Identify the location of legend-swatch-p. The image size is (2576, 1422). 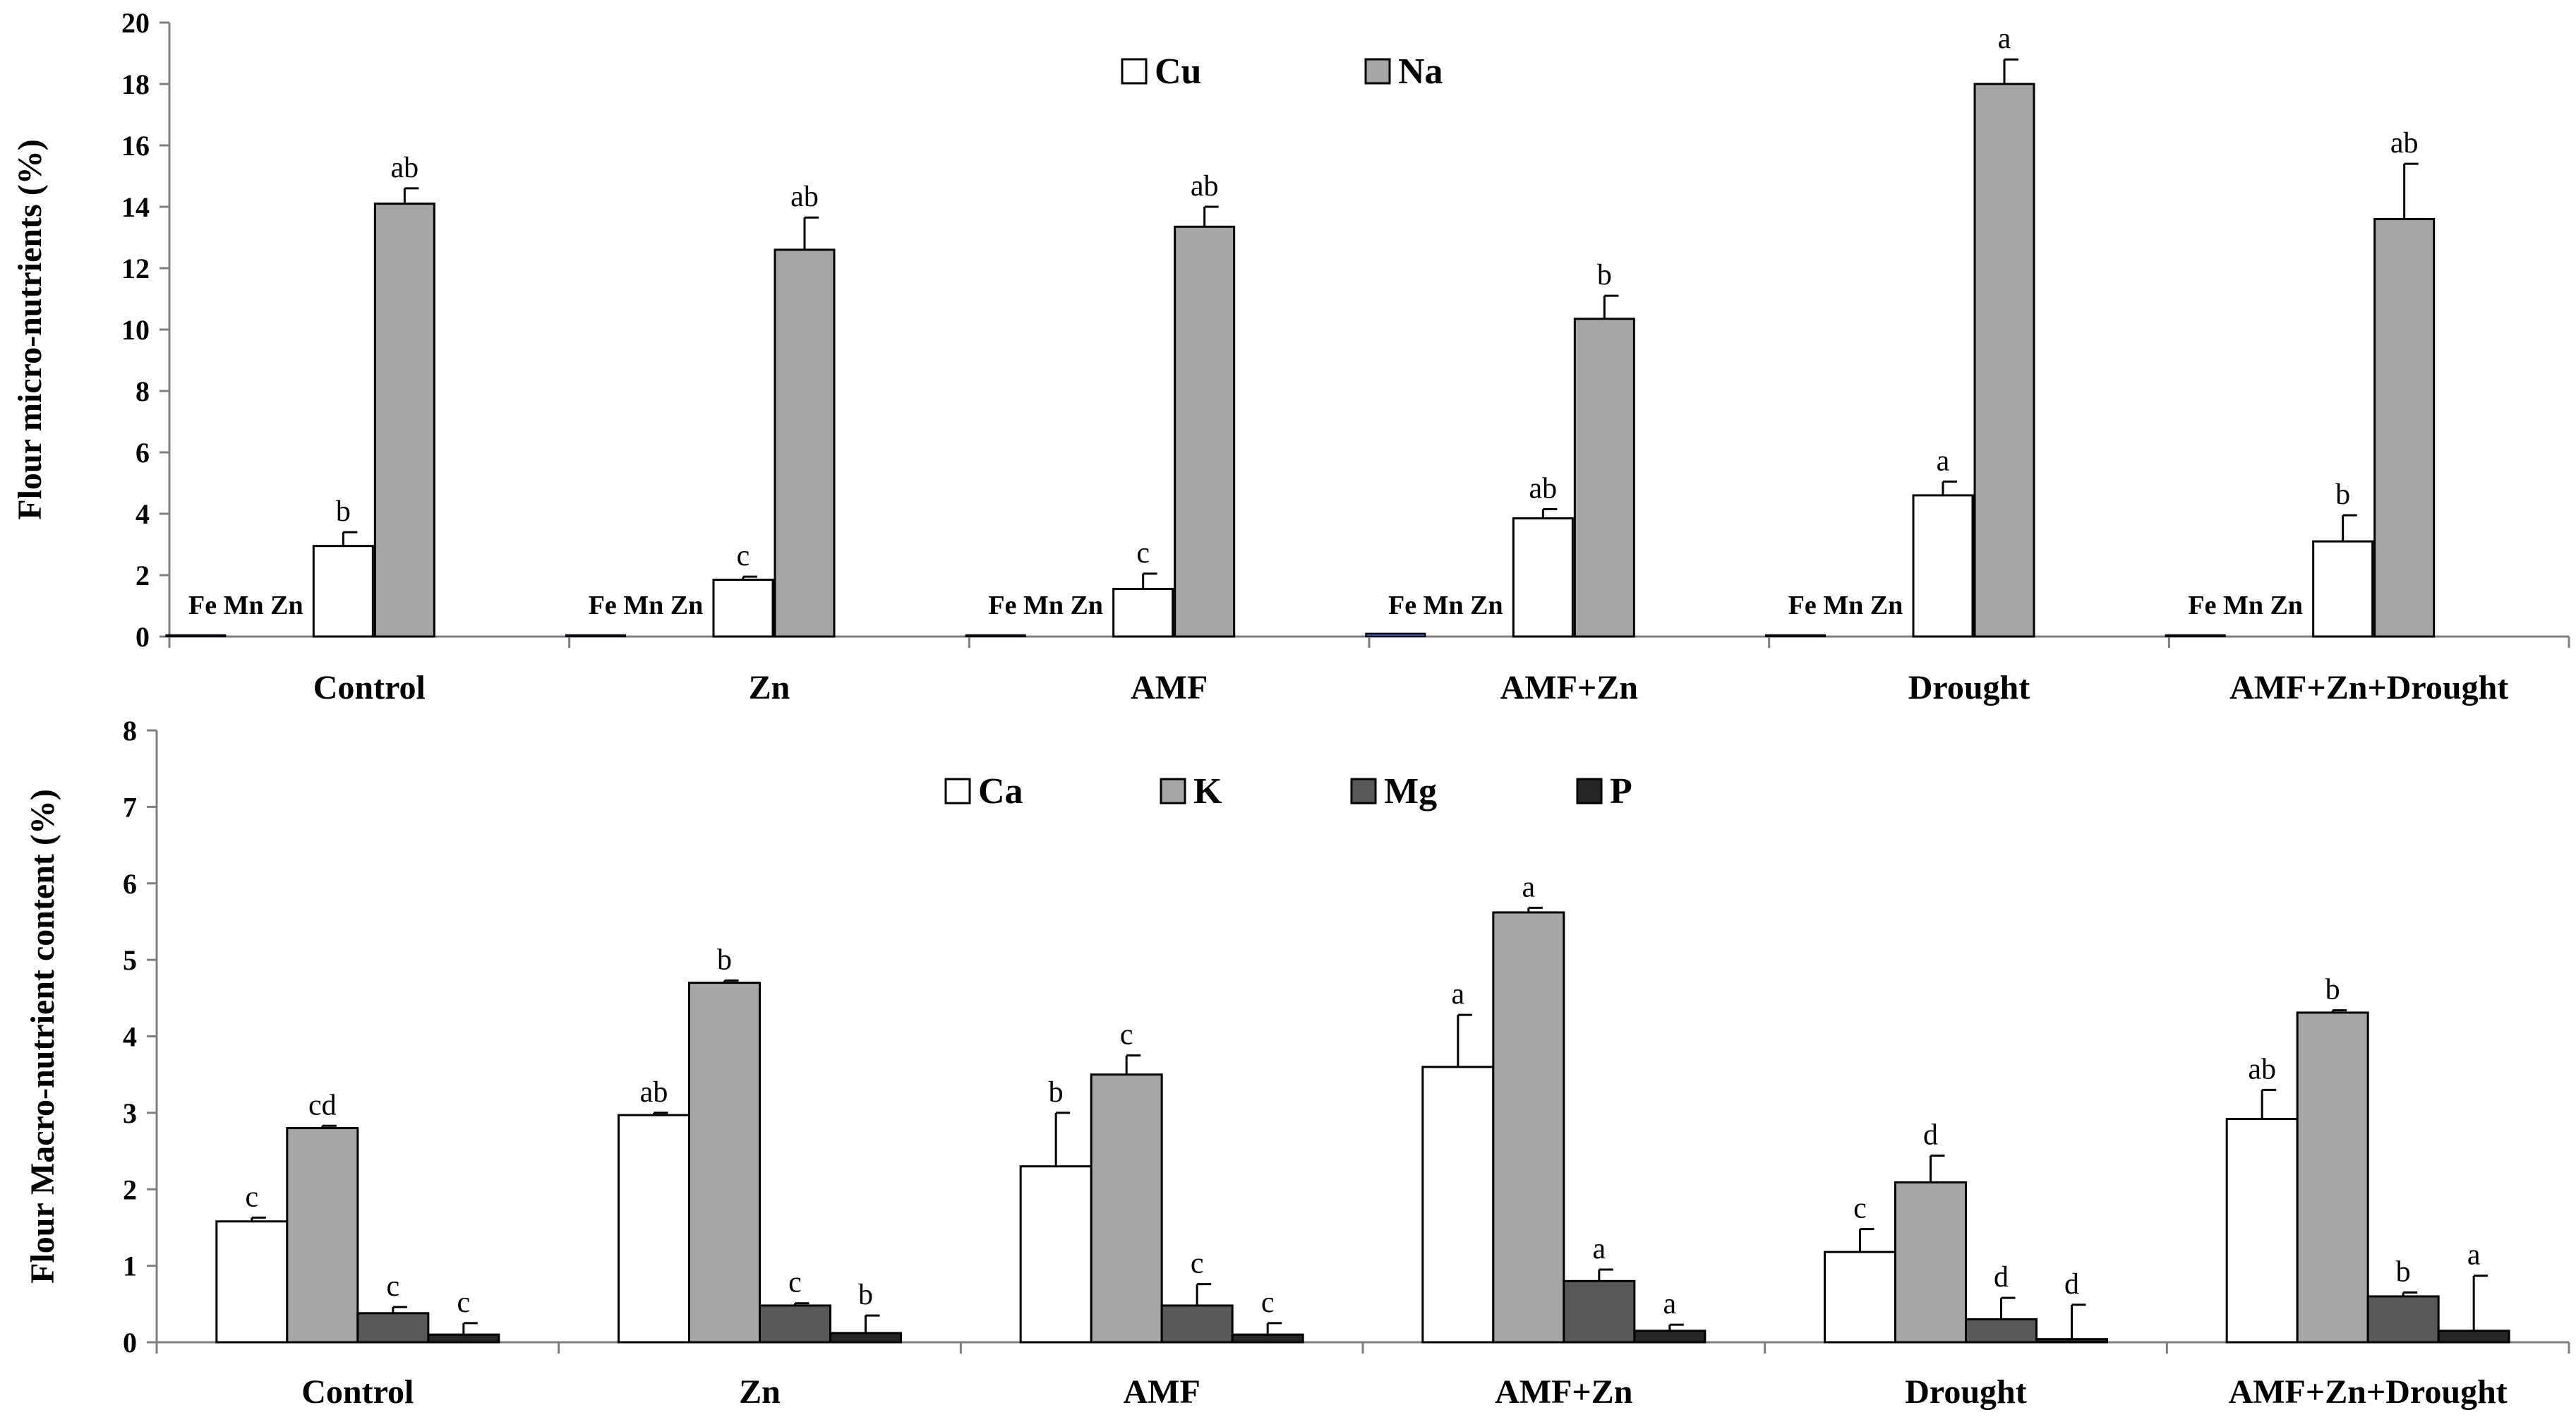
(1589, 792).